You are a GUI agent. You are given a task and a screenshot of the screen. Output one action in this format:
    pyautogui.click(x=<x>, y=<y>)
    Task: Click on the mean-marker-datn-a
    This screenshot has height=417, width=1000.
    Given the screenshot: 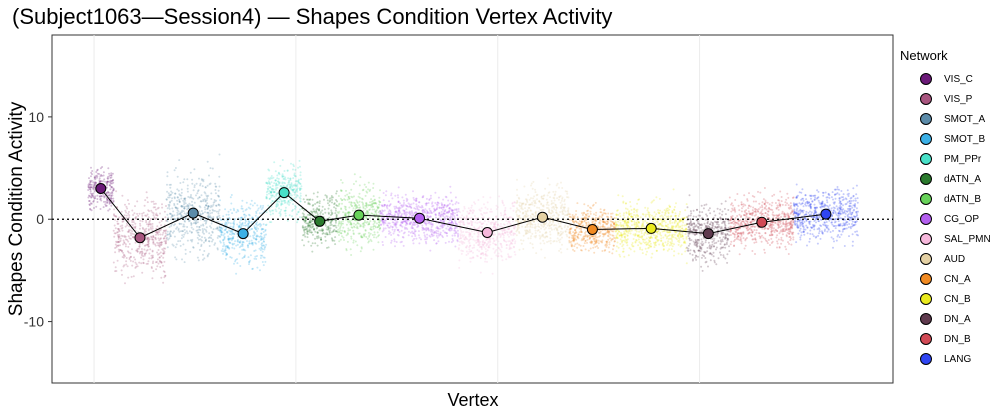 What is the action you would take?
    pyautogui.click(x=320, y=221)
    